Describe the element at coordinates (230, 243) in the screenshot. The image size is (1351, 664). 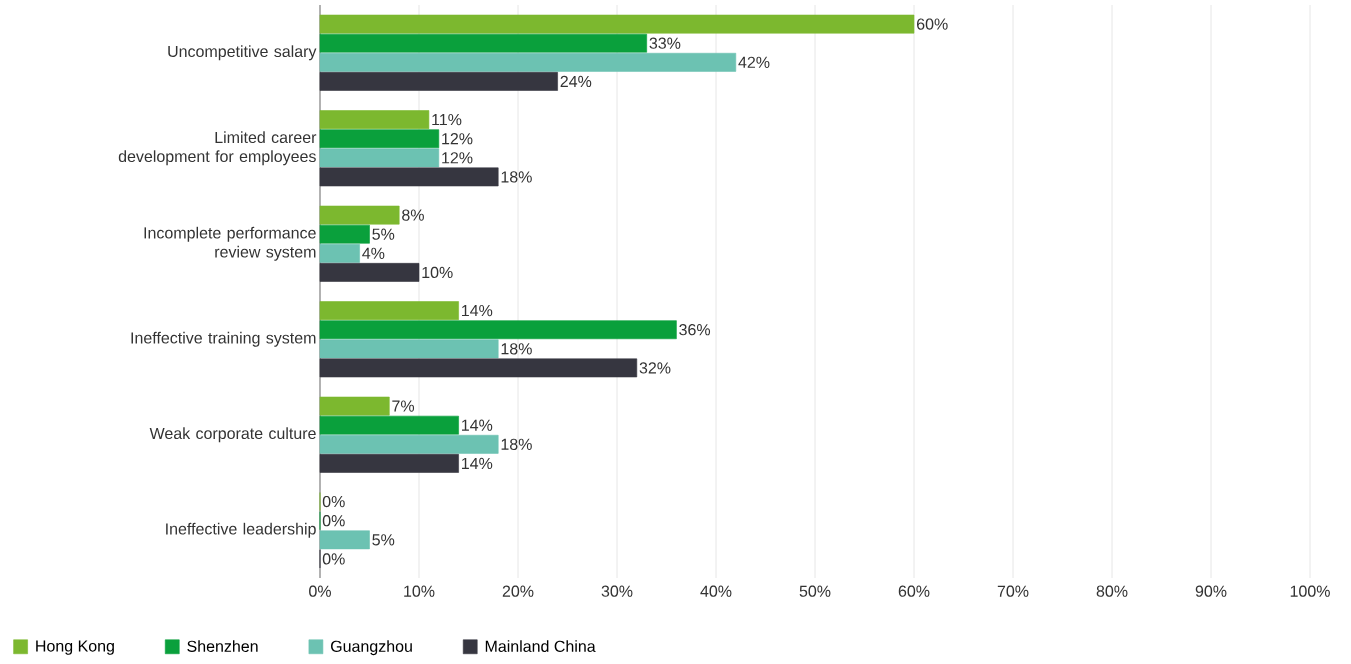
I see `y-tick-label: Incomplete performance review system` at that location.